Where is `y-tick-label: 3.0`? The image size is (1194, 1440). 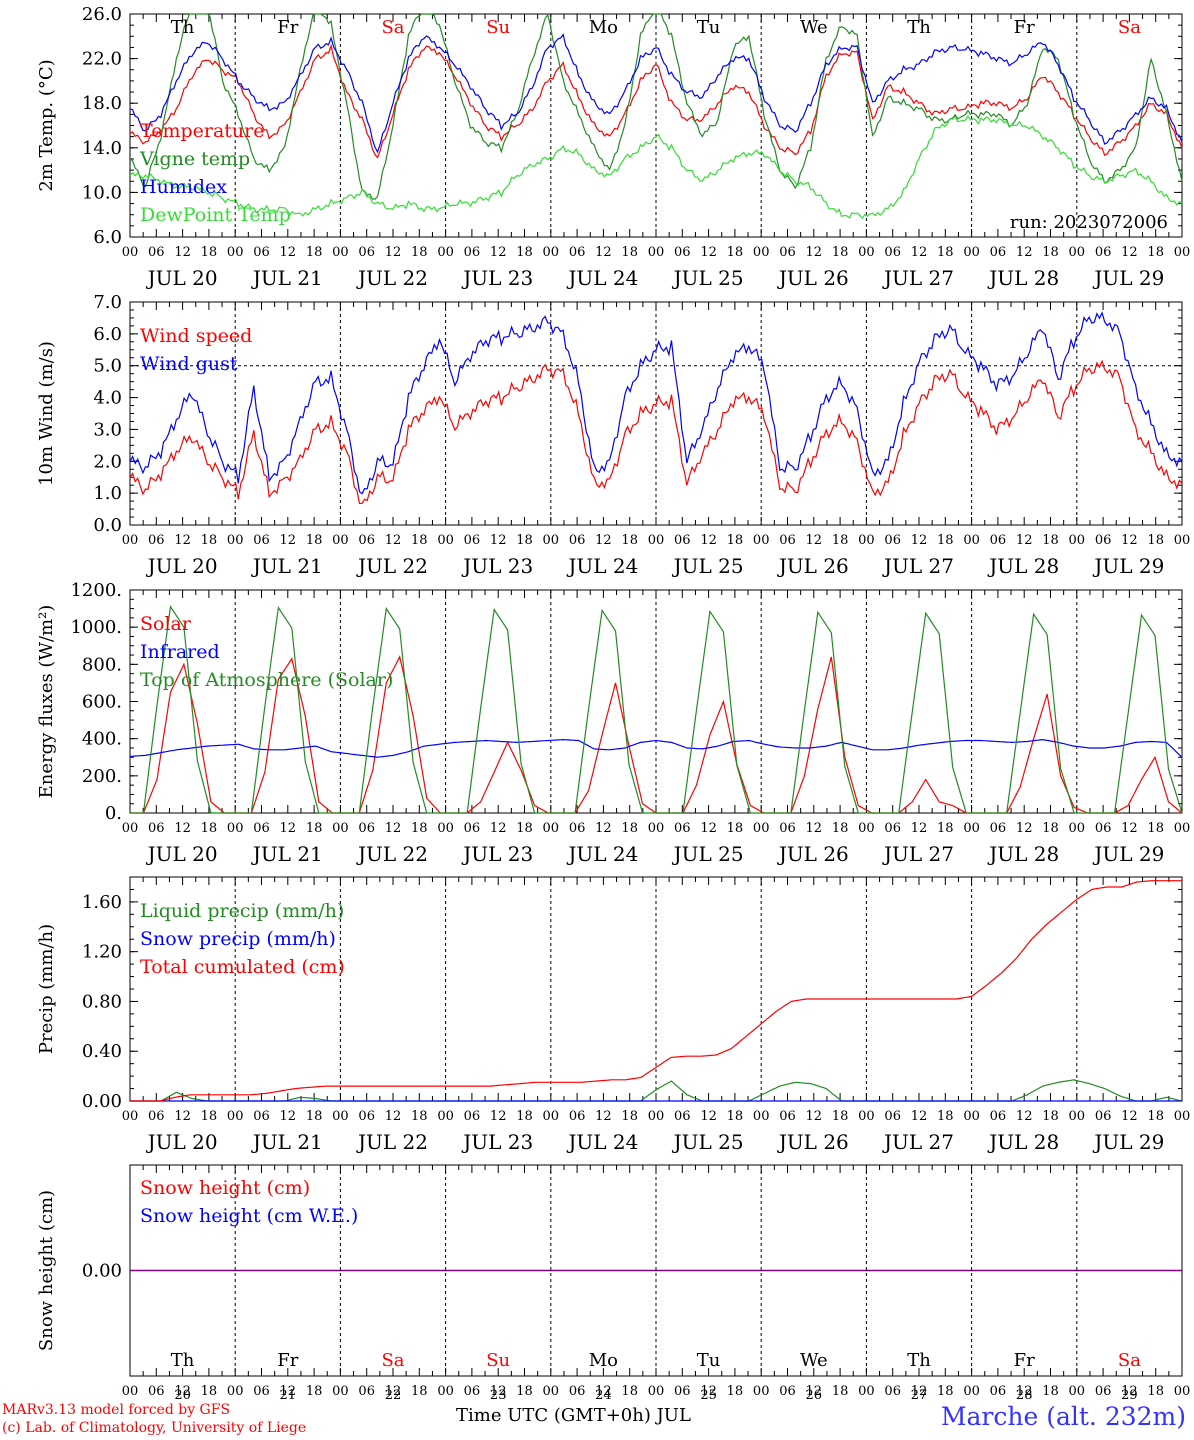 y-tick-label: 3.0 is located at coordinates (107, 429).